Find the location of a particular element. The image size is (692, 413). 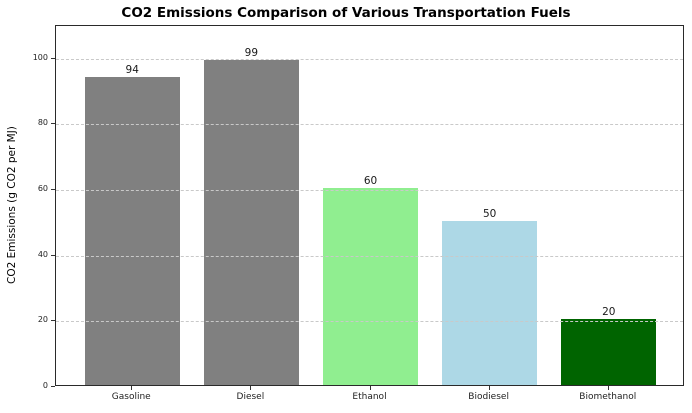

x-tick-label: Diesel is located at coordinates (250, 397).